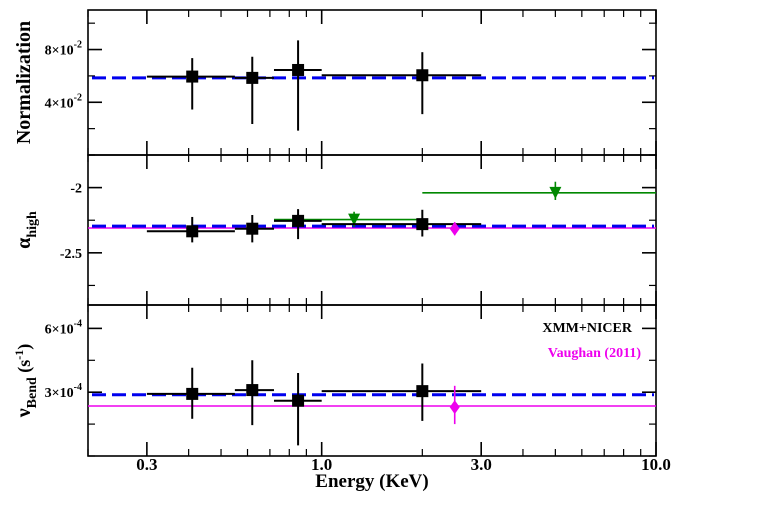 Image resolution: width=768 pixels, height=513 pixels. I want to click on y-tick-label: 3×10⁻⁴, so click(63, 391).